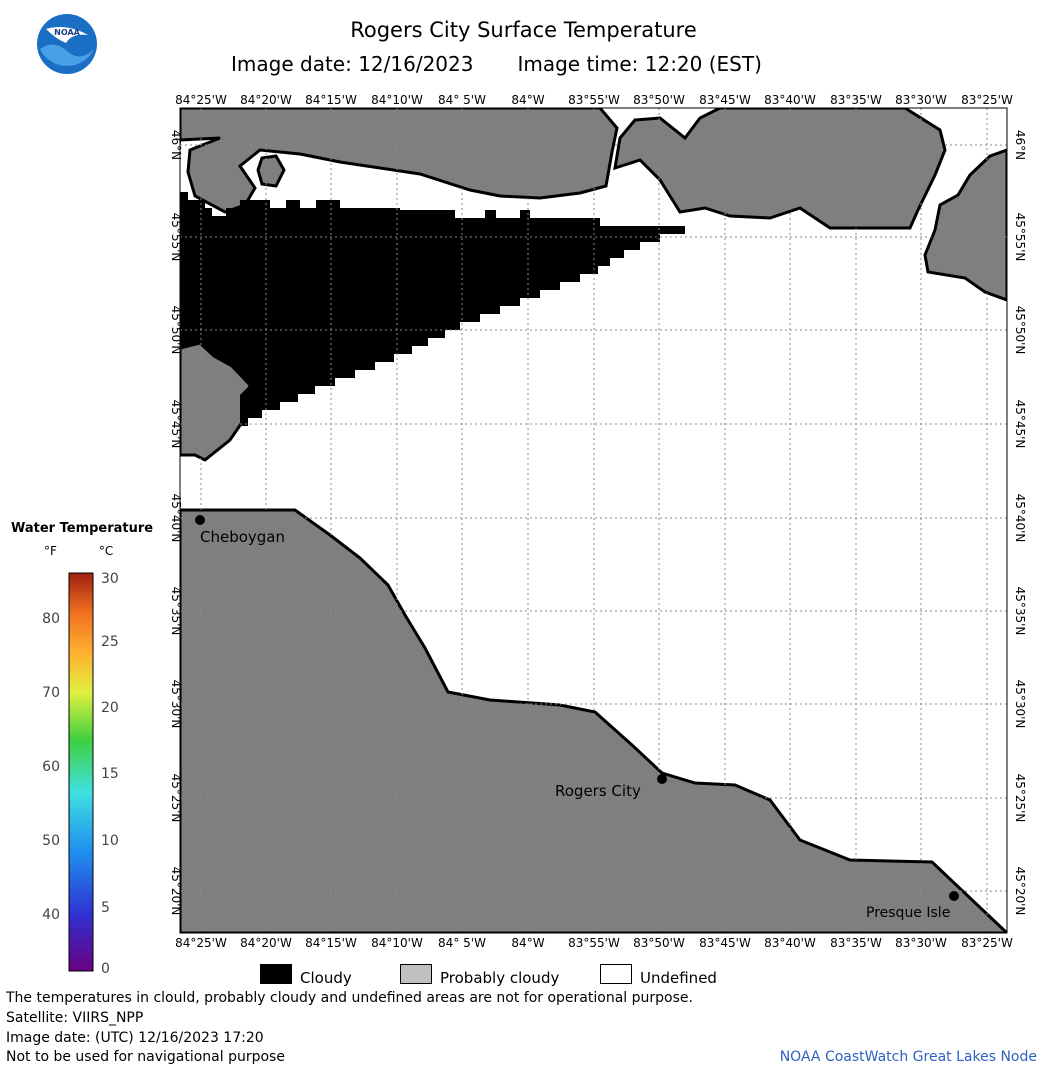 The image size is (1047, 1074). I want to click on key-cloudy-label: Cloudy, so click(326, 978).